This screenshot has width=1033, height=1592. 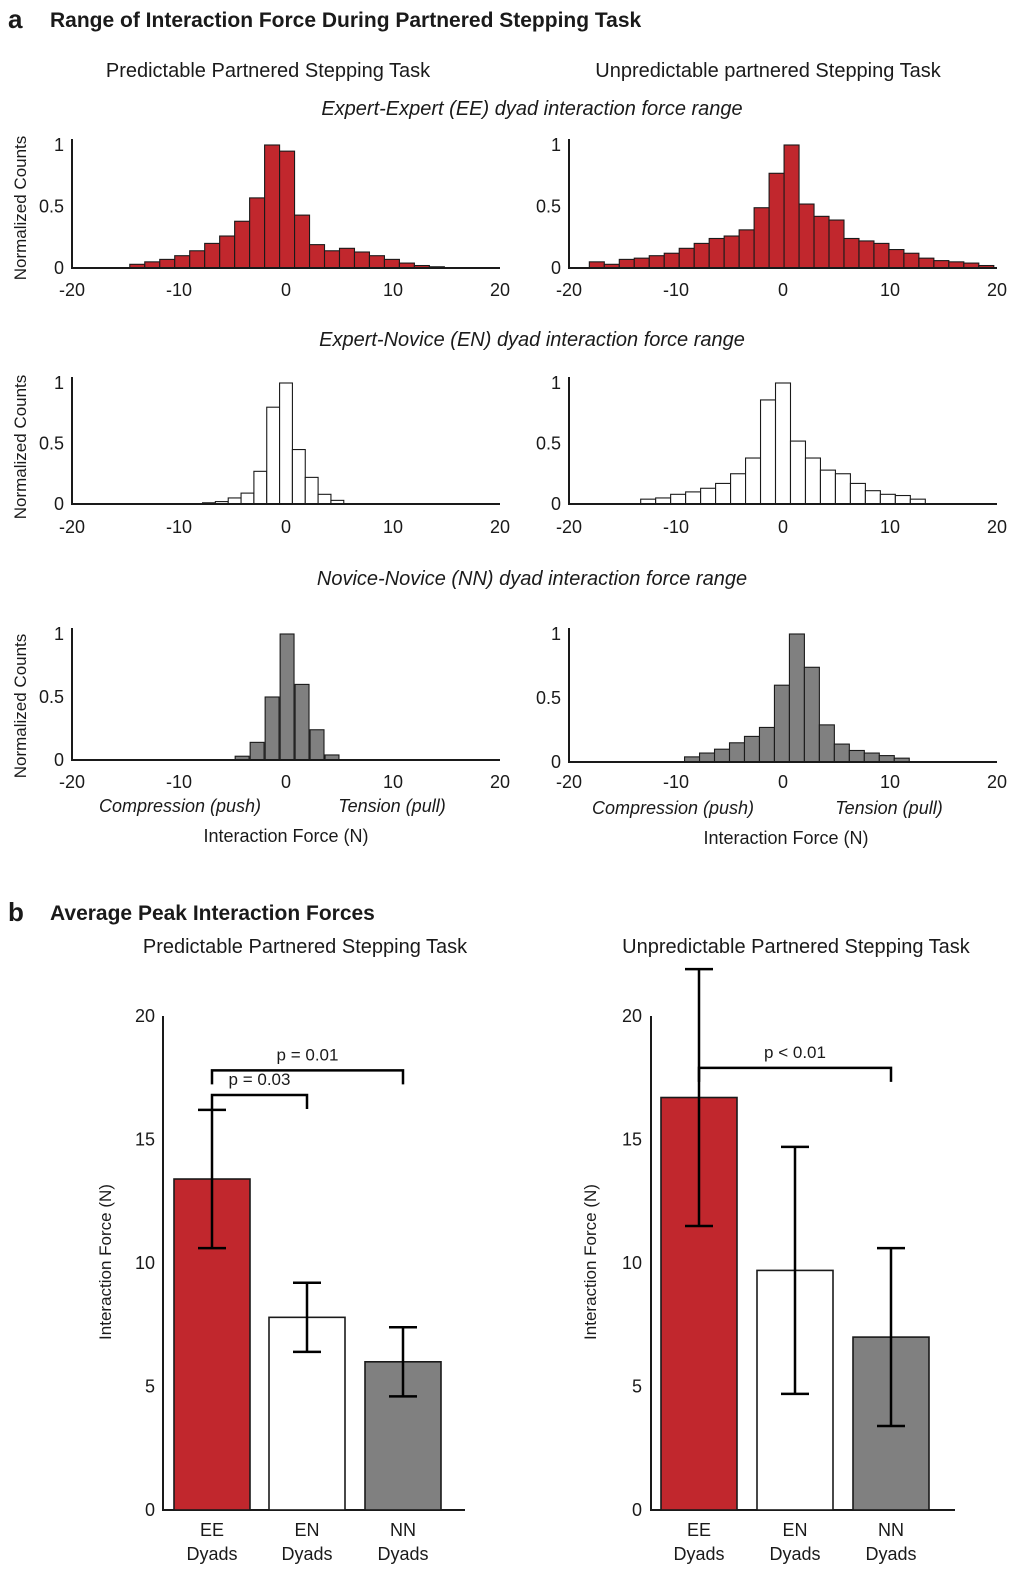 I want to click on y-tick-label: 20, so click(x=145, y=1016).